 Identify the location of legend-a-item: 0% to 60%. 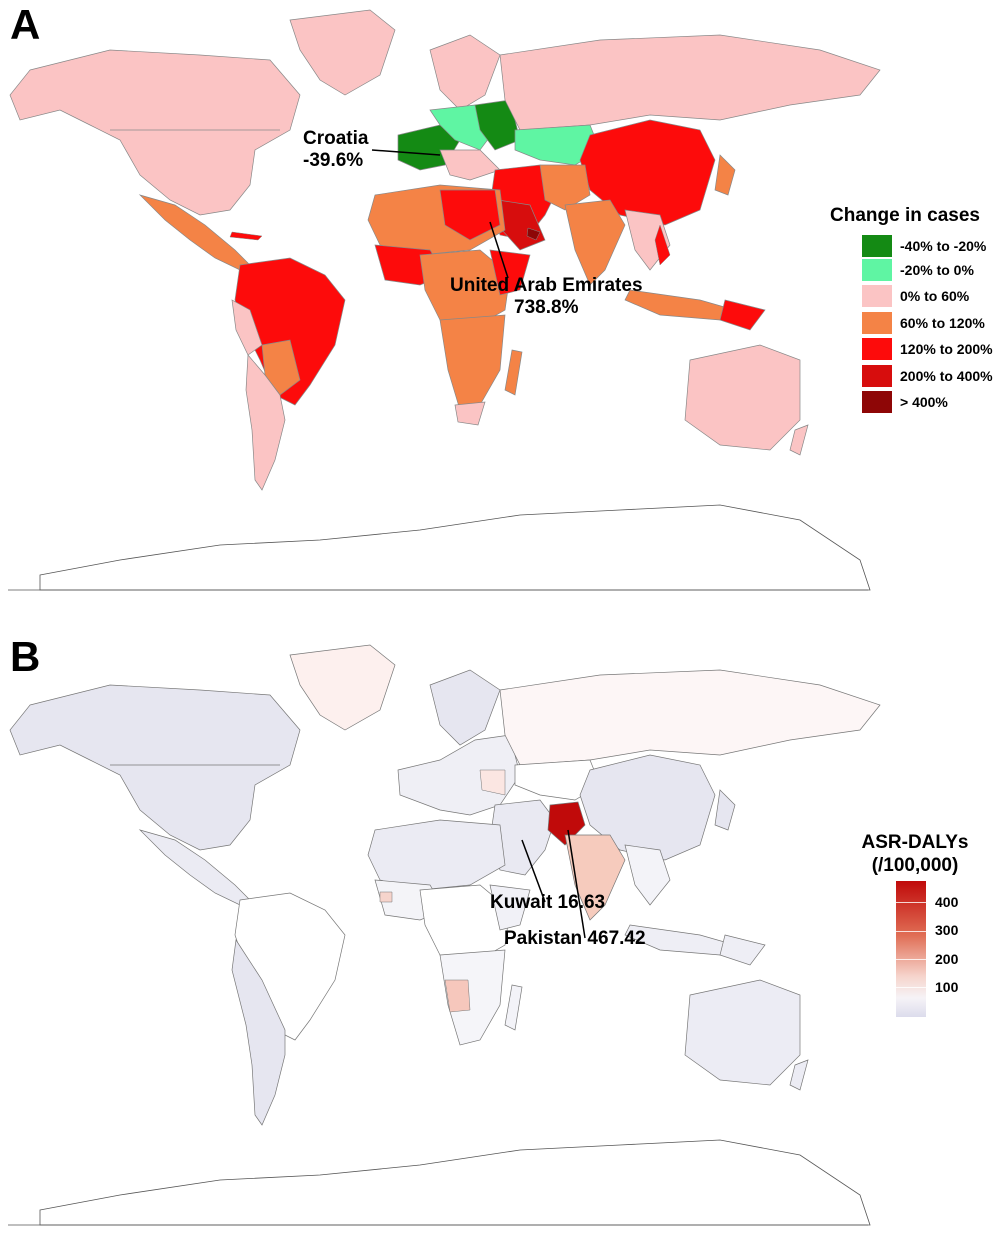
(915, 296).